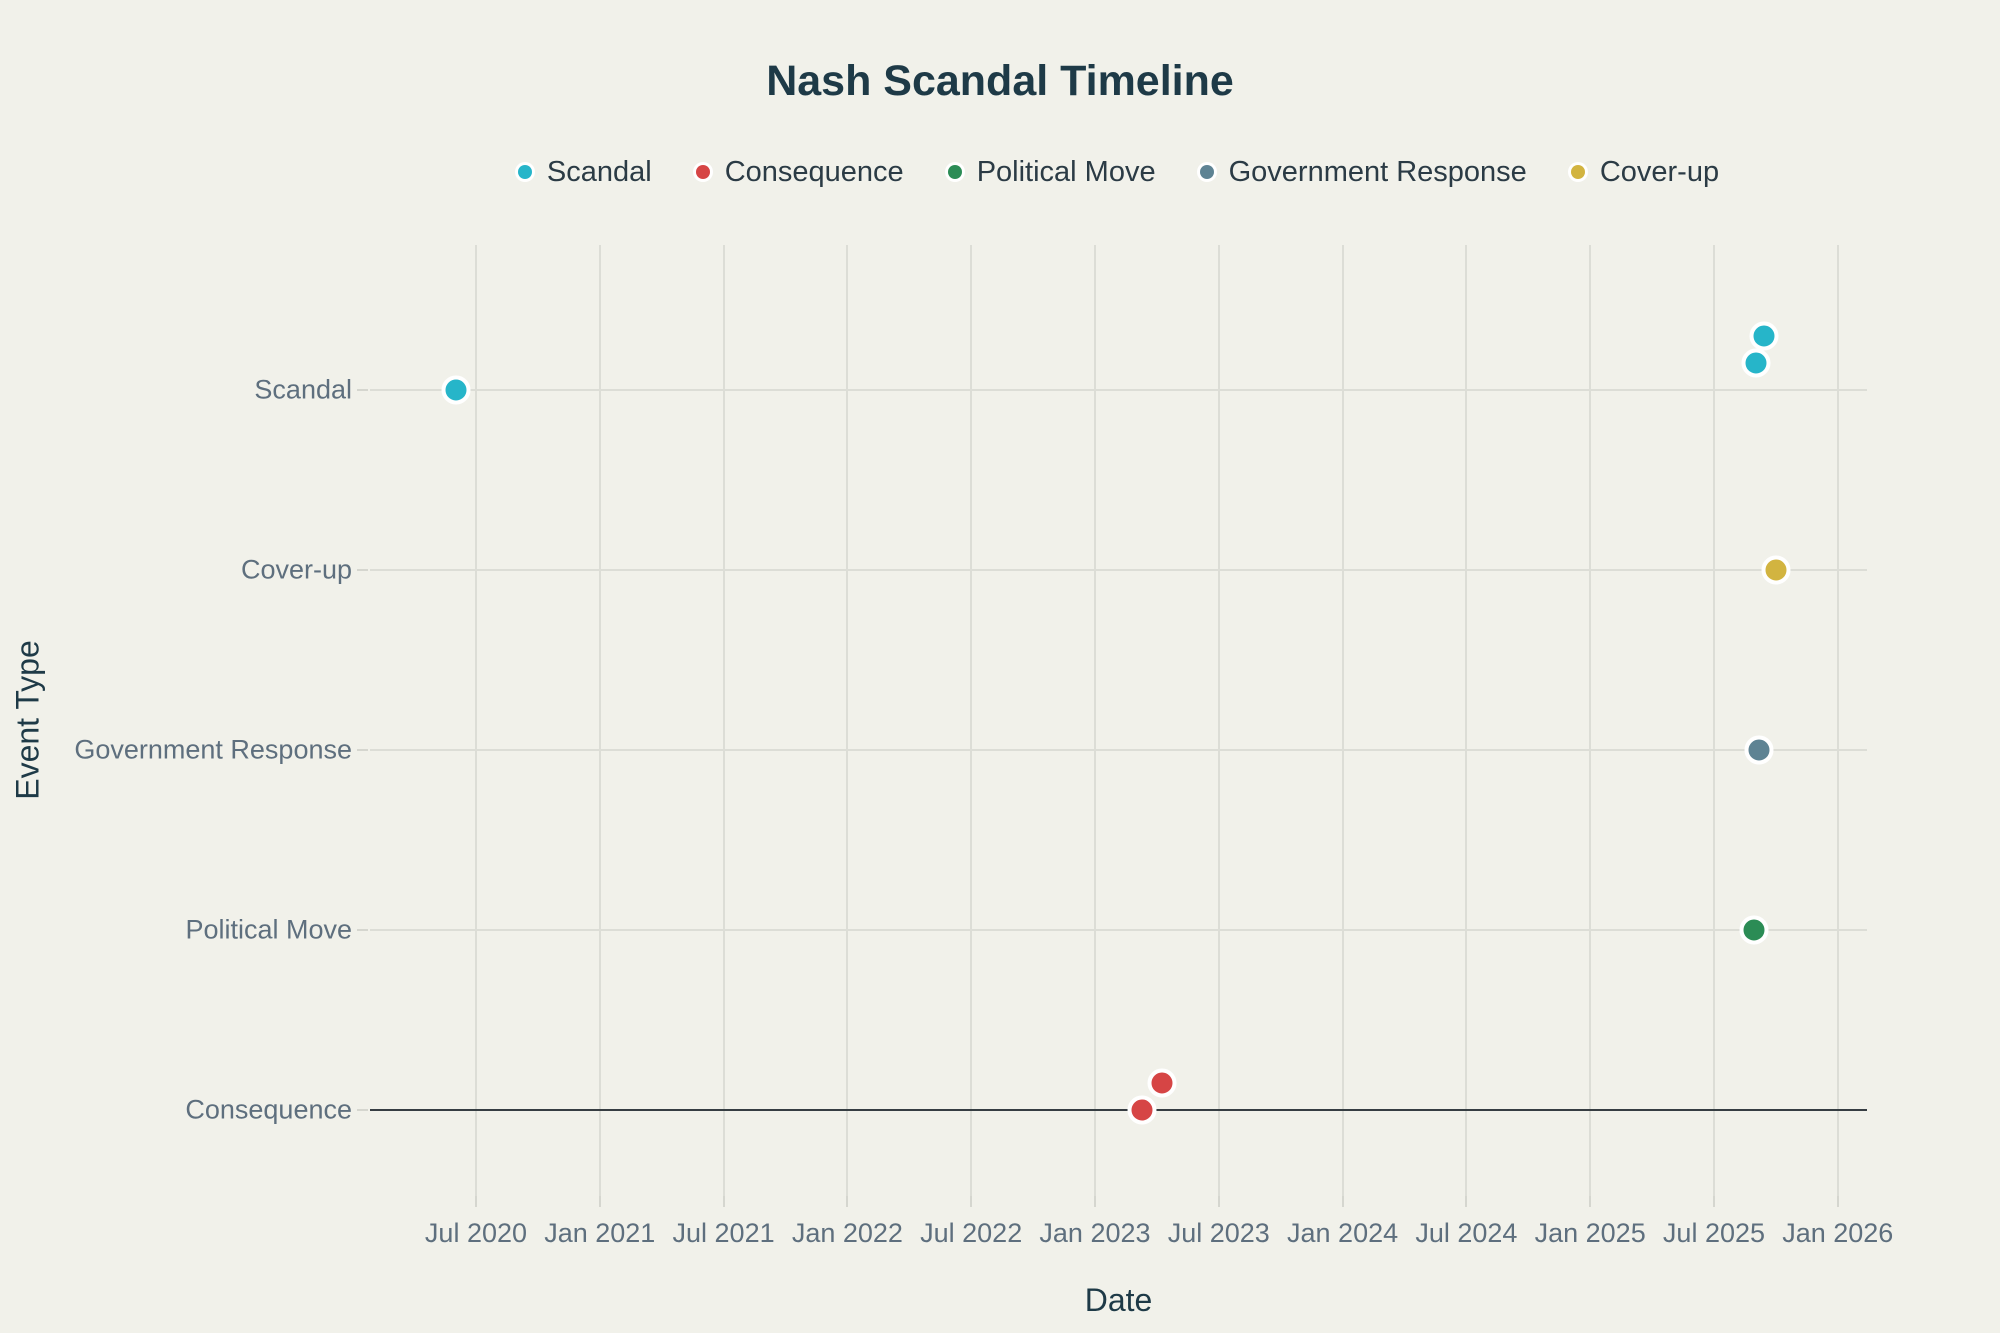  I want to click on legend-label: Government Response, so click(1377, 171).